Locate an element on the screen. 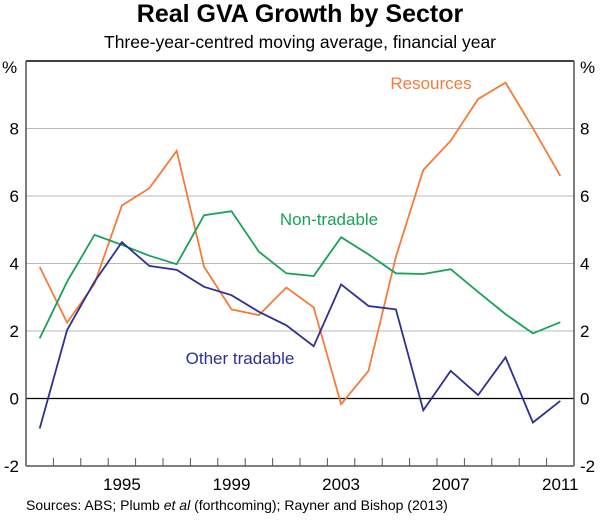  y-tick-label-right: 4 is located at coordinates (584, 264).